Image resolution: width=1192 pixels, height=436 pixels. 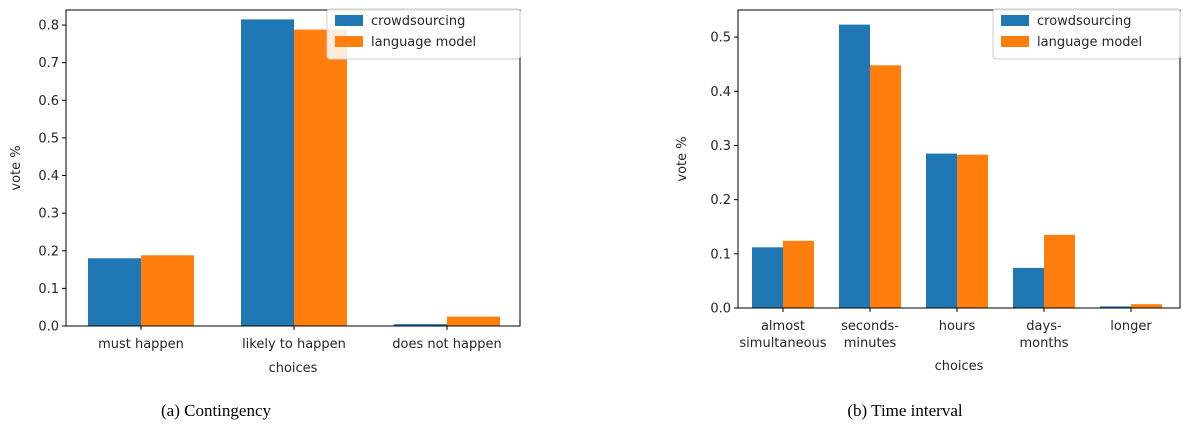 I want to click on y-tick-label: 0.7, so click(x=48, y=63).